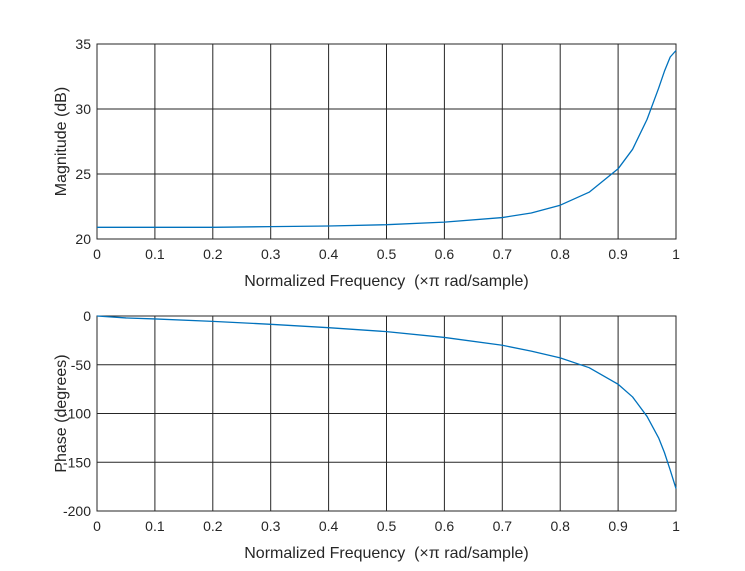 Image resolution: width=745 pixels, height=571 pixels. Describe the element at coordinates (155, 526) in the screenshot. I see `phase-x-tick-label: 0.1` at that location.